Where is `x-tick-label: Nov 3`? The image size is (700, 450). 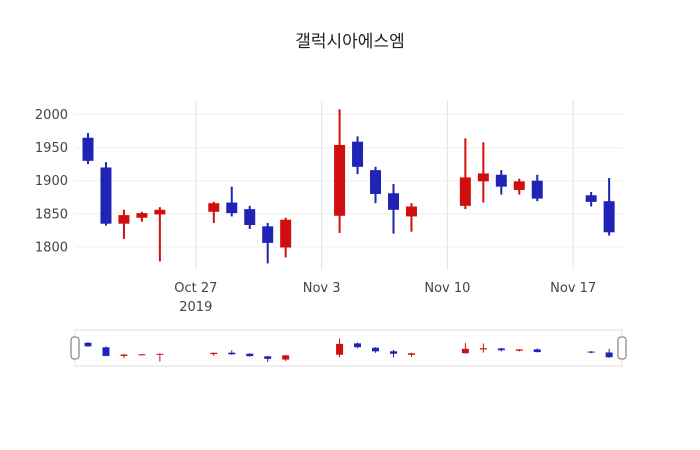 x-tick-label: Nov 3 is located at coordinates (322, 288).